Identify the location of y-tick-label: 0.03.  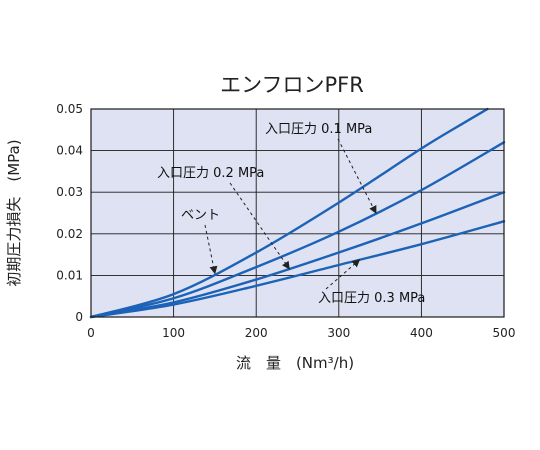
(69, 192).